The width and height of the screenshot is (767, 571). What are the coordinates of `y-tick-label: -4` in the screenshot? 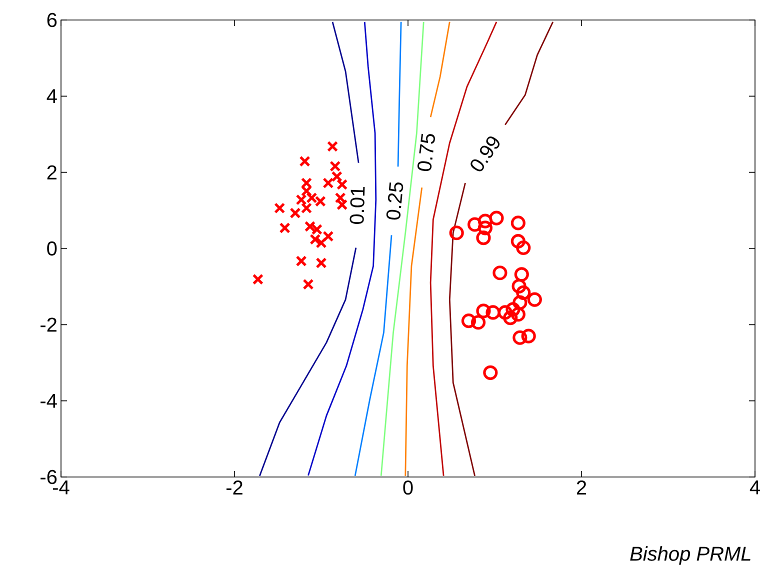 It's located at (48, 401).